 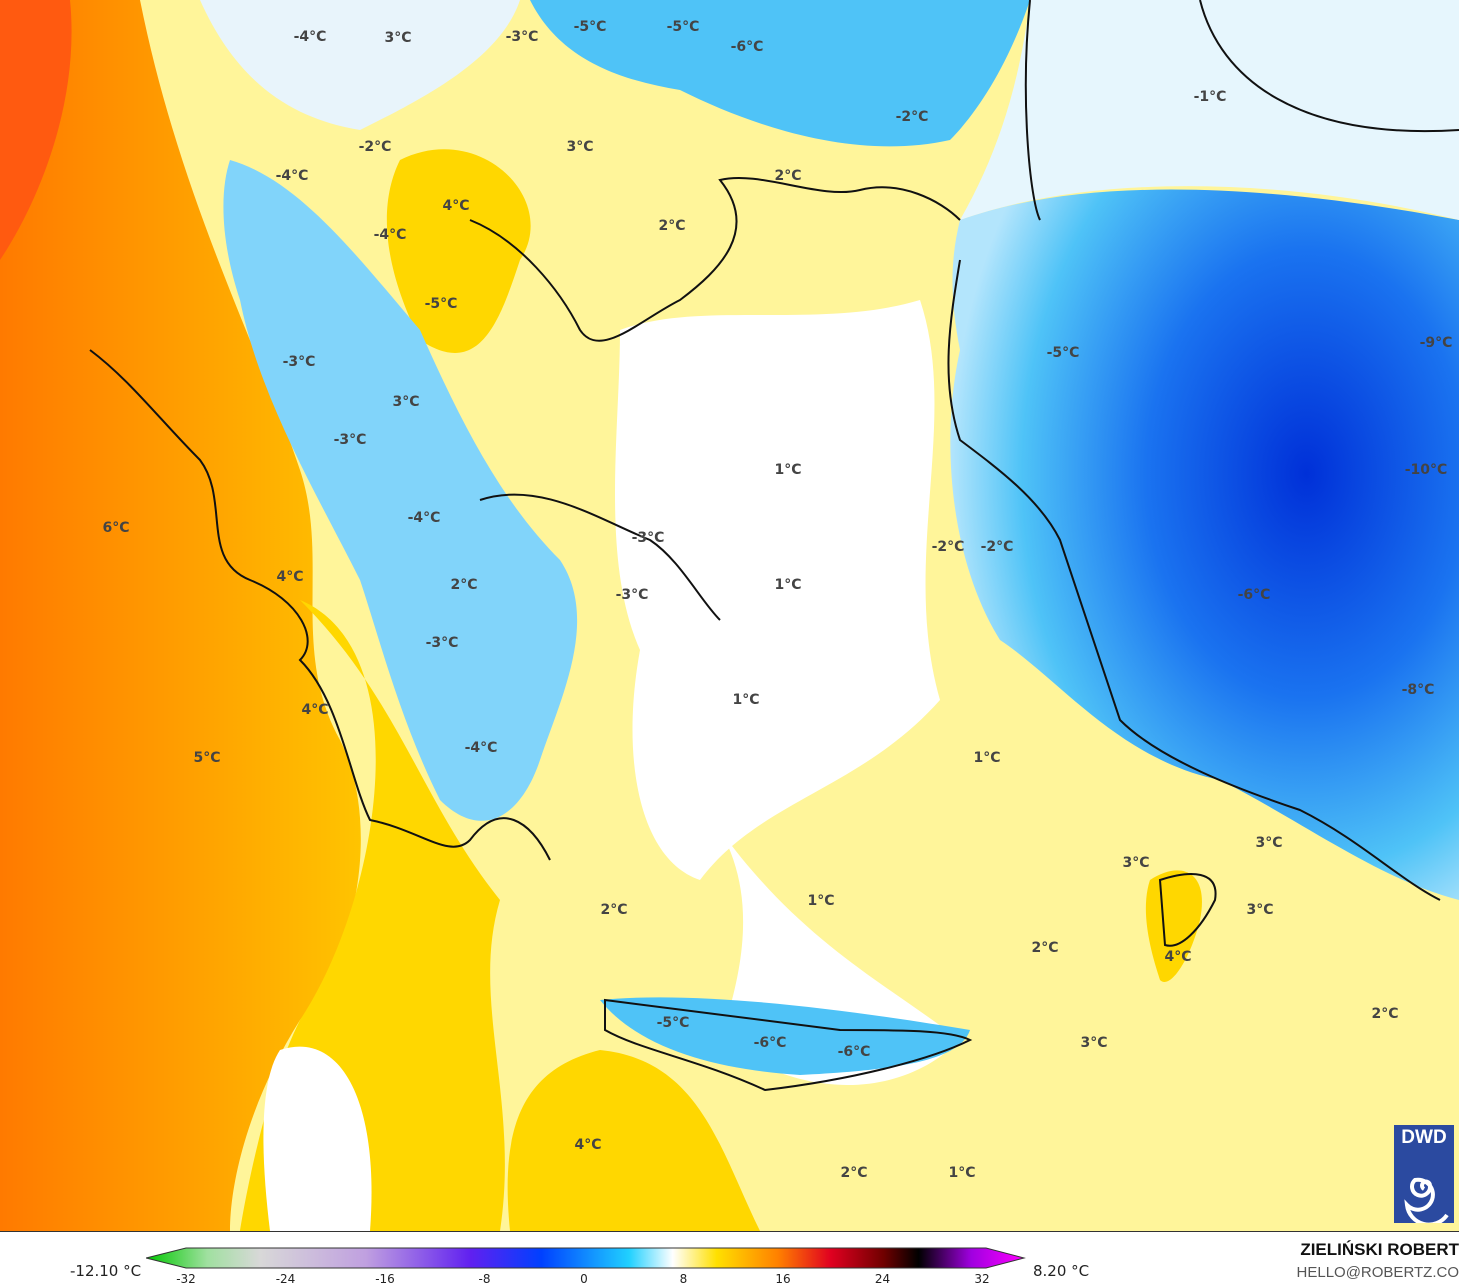 I want to click on min-value: -12.10 °C, so click(x=106, y=1271).